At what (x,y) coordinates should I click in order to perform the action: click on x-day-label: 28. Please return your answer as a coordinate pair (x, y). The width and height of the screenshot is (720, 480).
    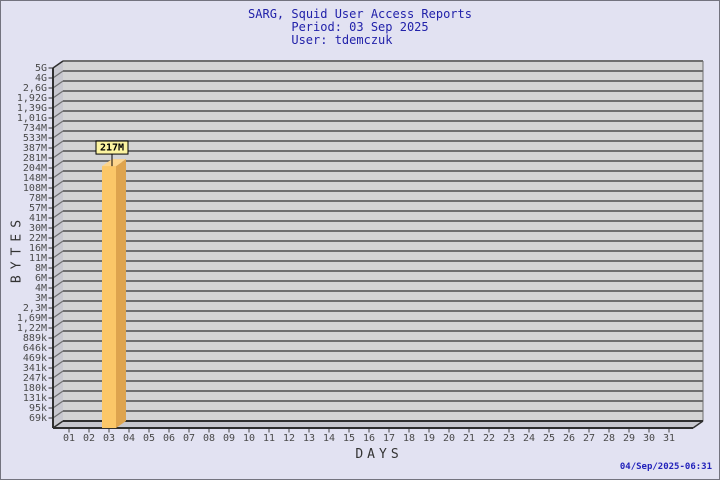
    Looking at the image, I should click on (609, 438).